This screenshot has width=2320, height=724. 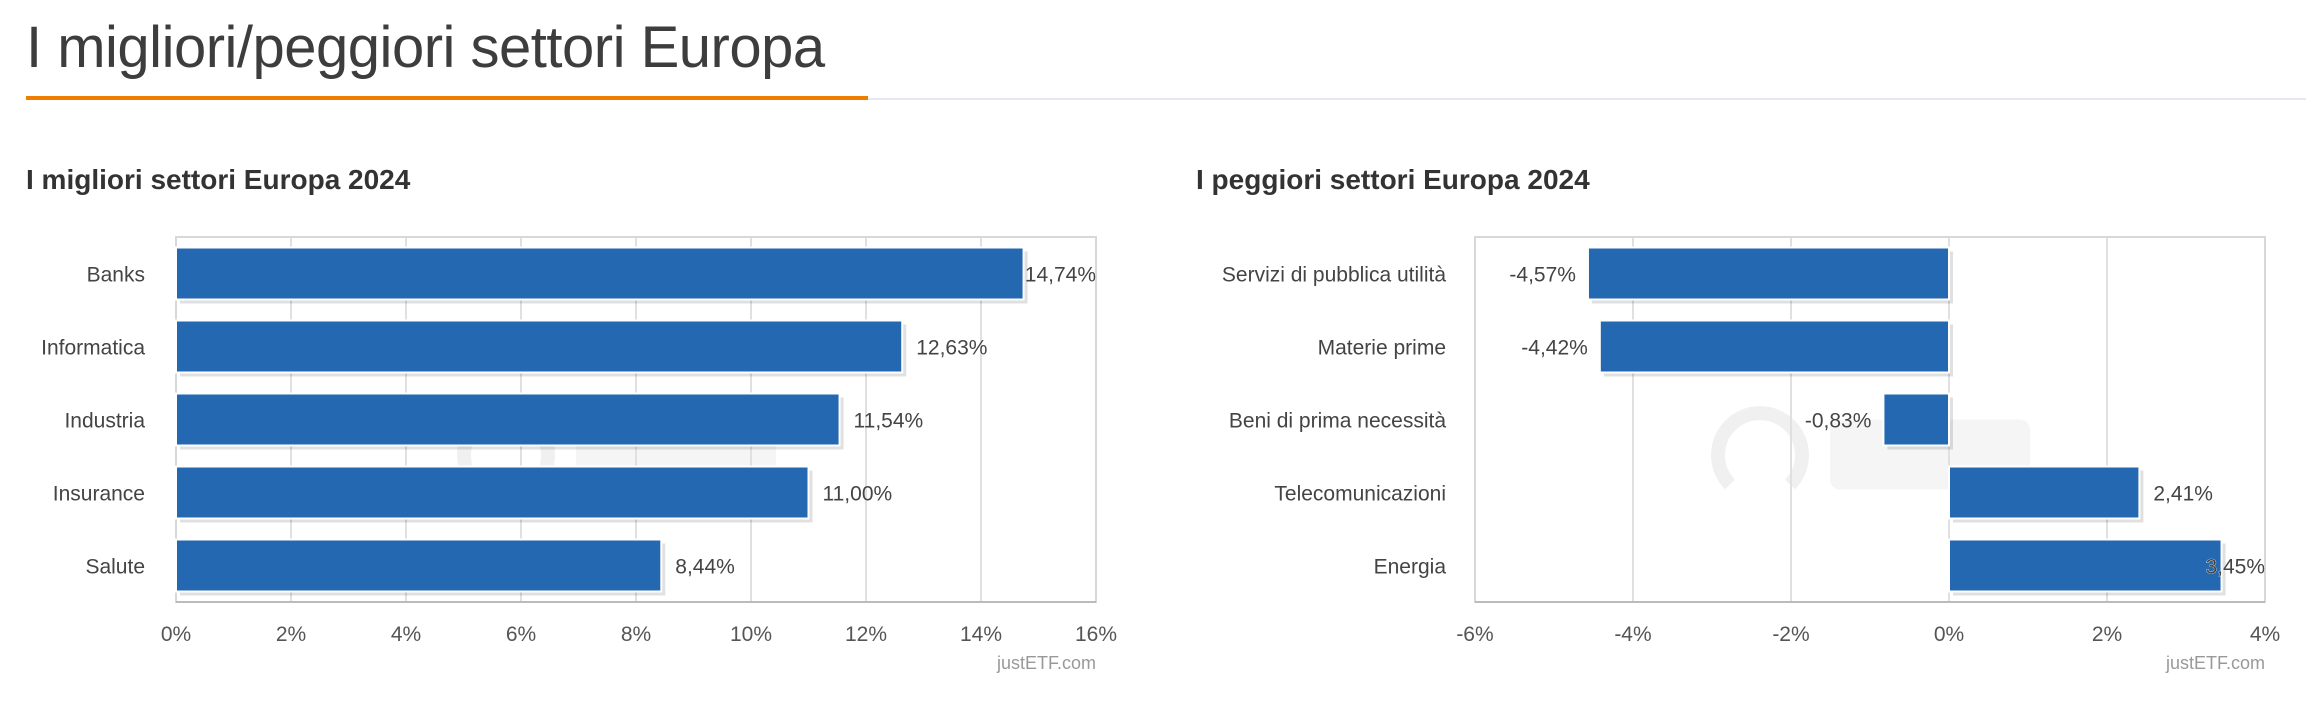 What do you see at coordinates (99, 494) in the screenshot?
I see `category-label: Insurance` at bounding box center [99, 494].